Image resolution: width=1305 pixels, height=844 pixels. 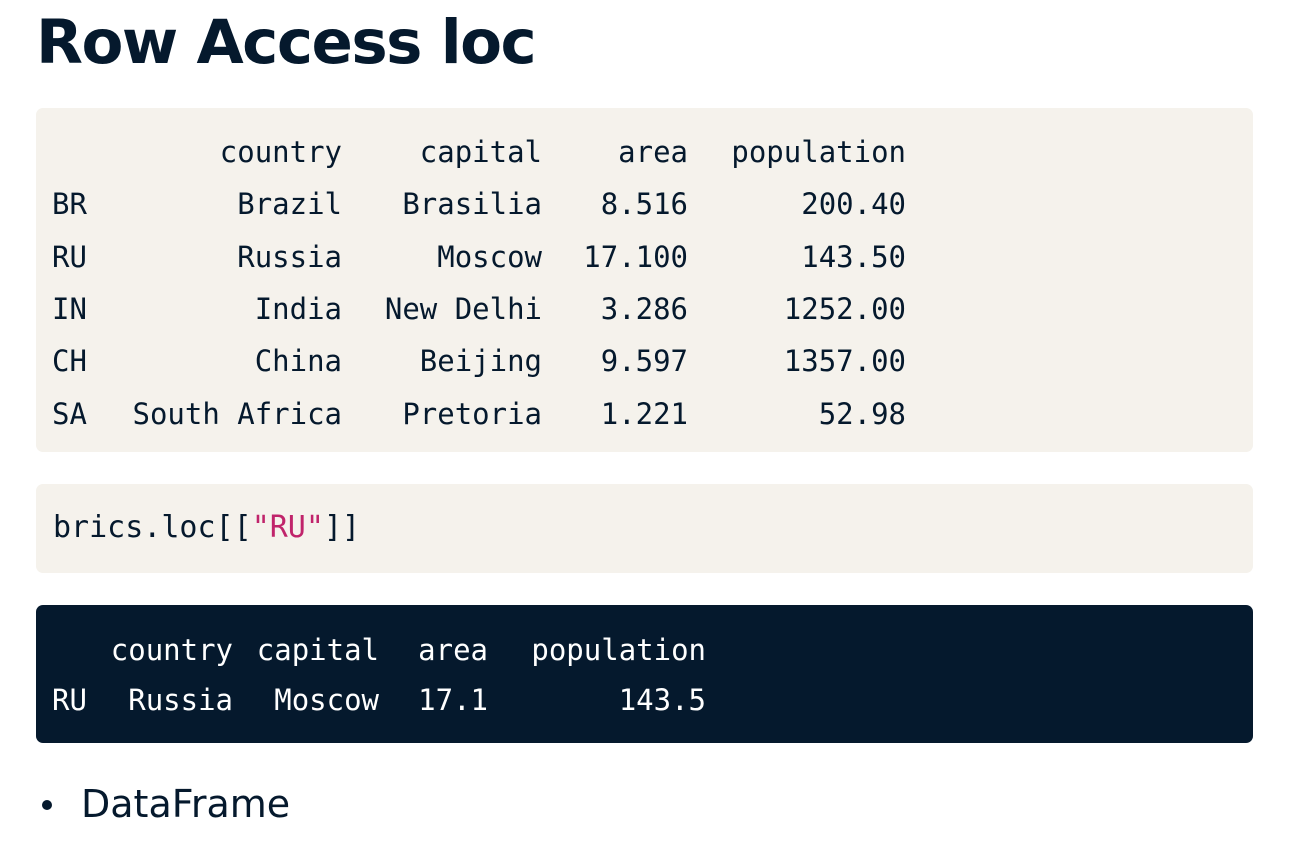 I want to click on row-index: IN, so click(x=69, y=309).